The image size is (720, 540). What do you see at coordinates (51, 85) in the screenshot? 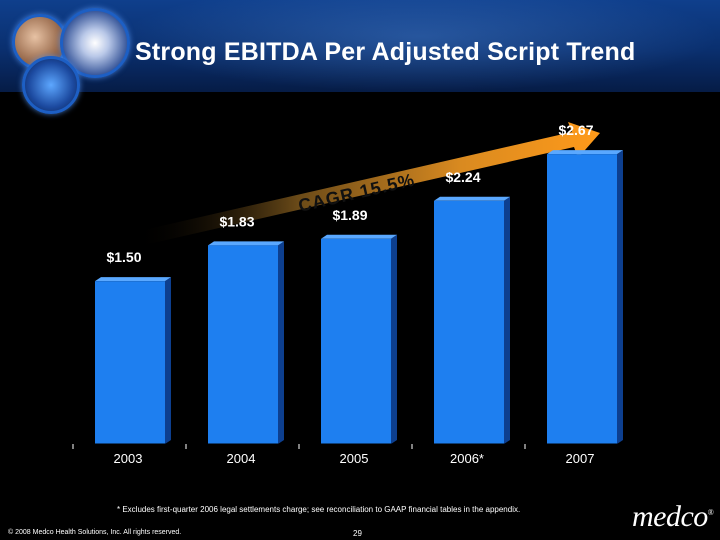
I see `dna-helix-image` at bounding box center [51, 85].